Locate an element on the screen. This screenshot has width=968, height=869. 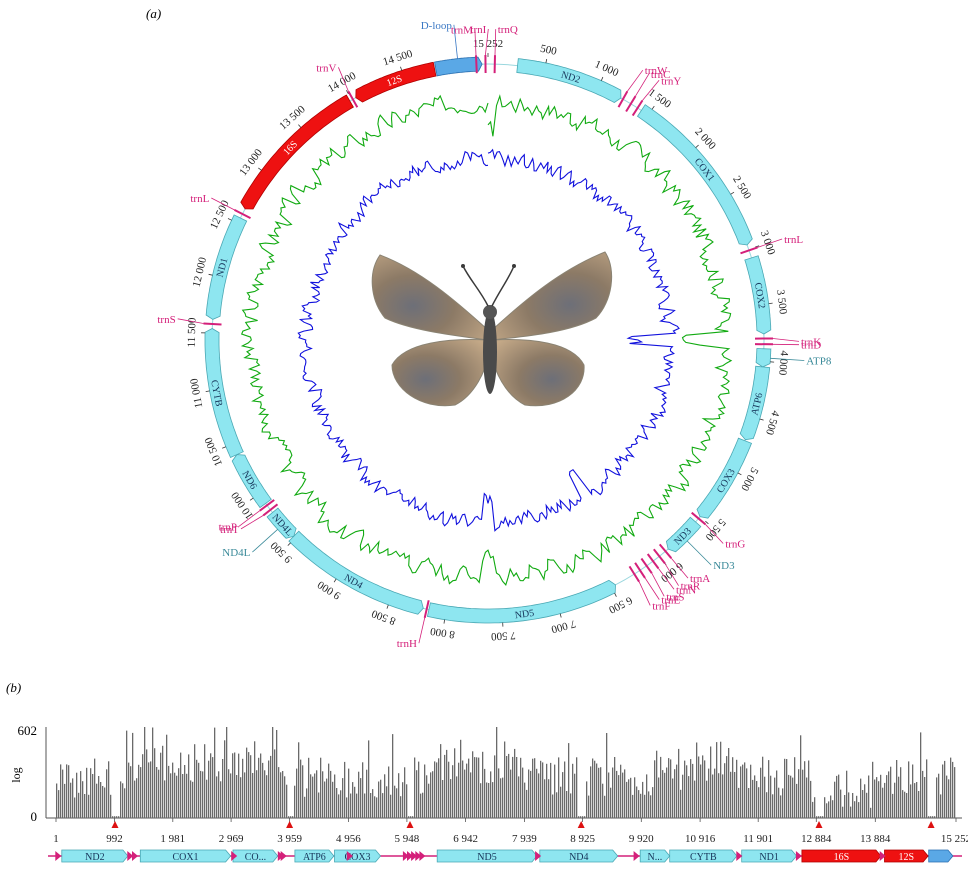
gene-arc-nd4l is located at coordinates (281, 523).